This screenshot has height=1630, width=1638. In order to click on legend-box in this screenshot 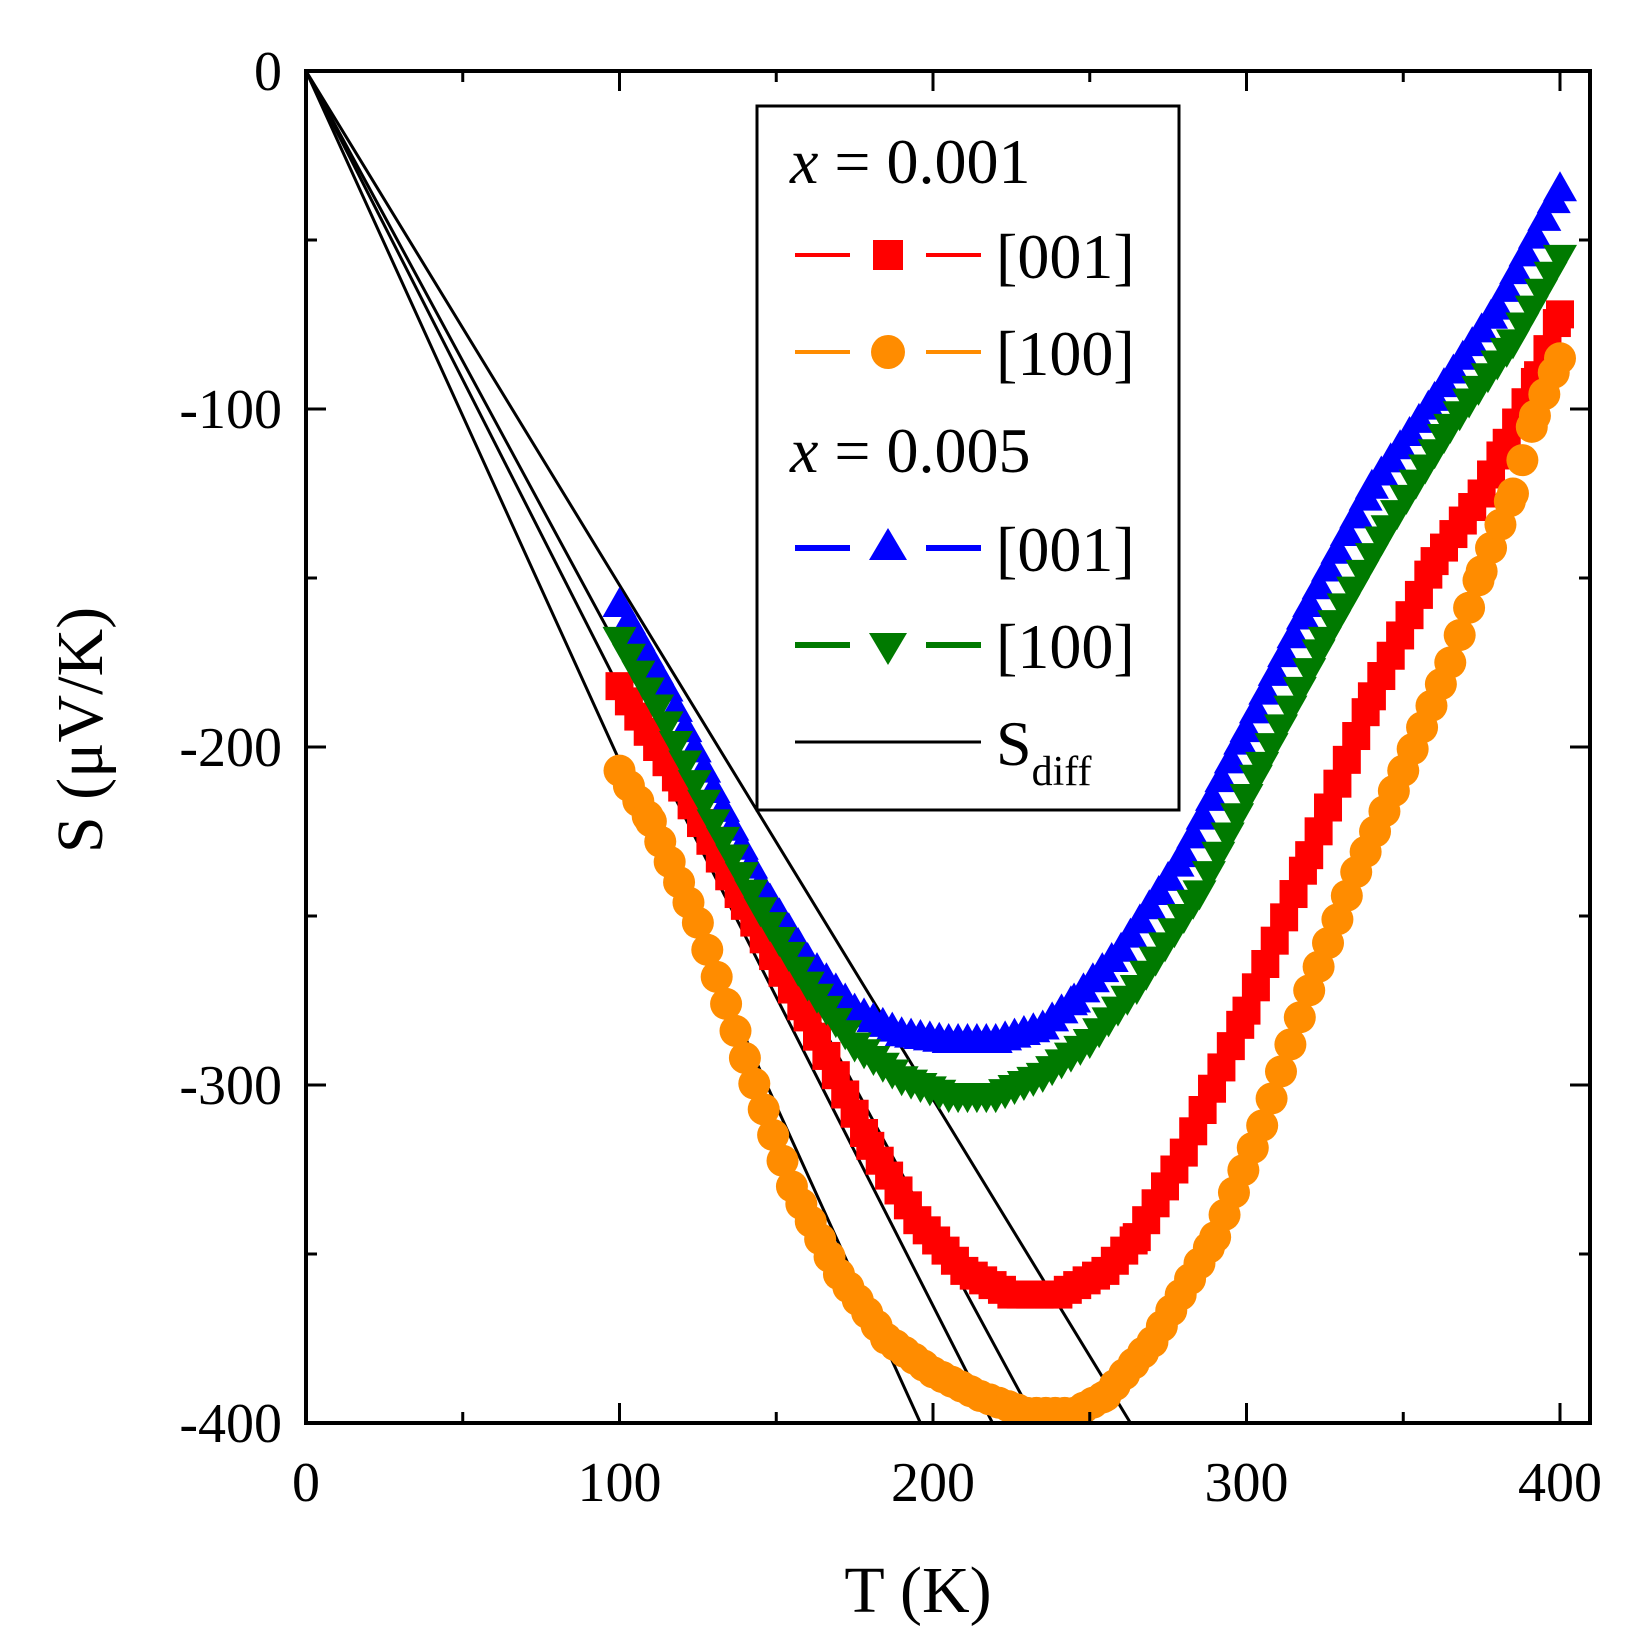, I will do `click(968, 458)`.